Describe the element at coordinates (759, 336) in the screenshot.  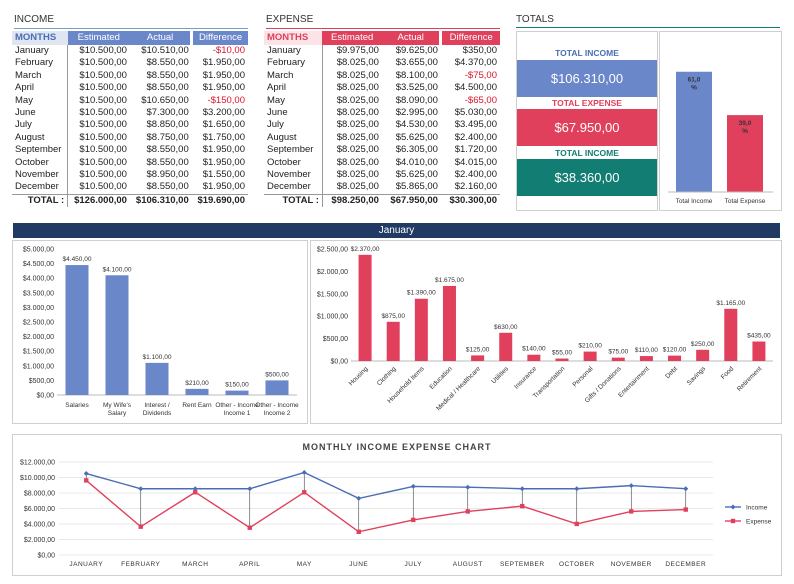
I see `expense-bar-label: $435,00` at that location.